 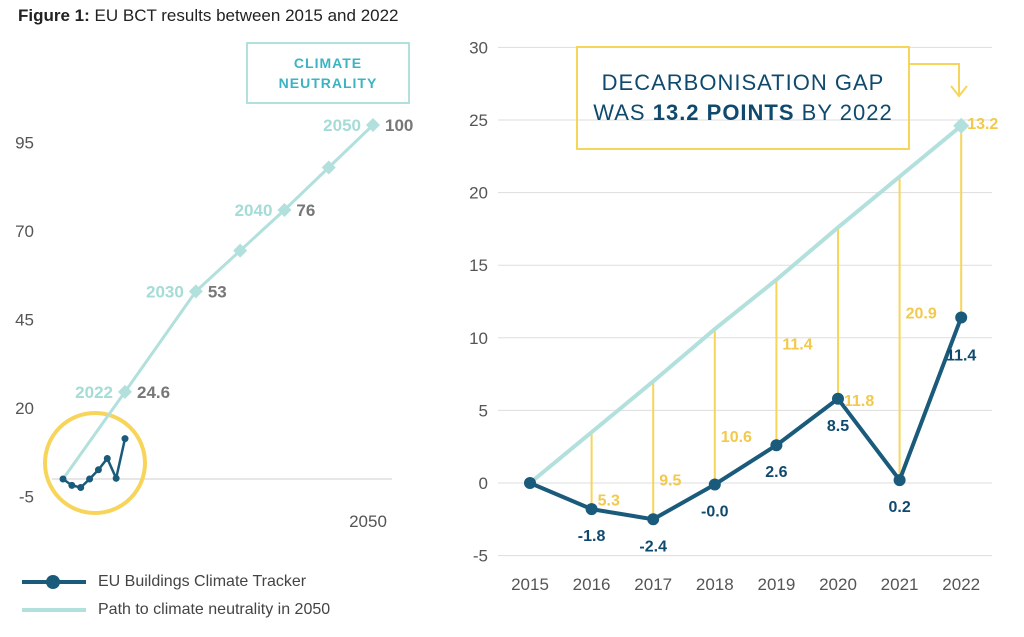 What do you see at coordinates (843, 112) in the screenshot?
I see `gap-box-tail: BY 2022` at bounding box center [843, 112].